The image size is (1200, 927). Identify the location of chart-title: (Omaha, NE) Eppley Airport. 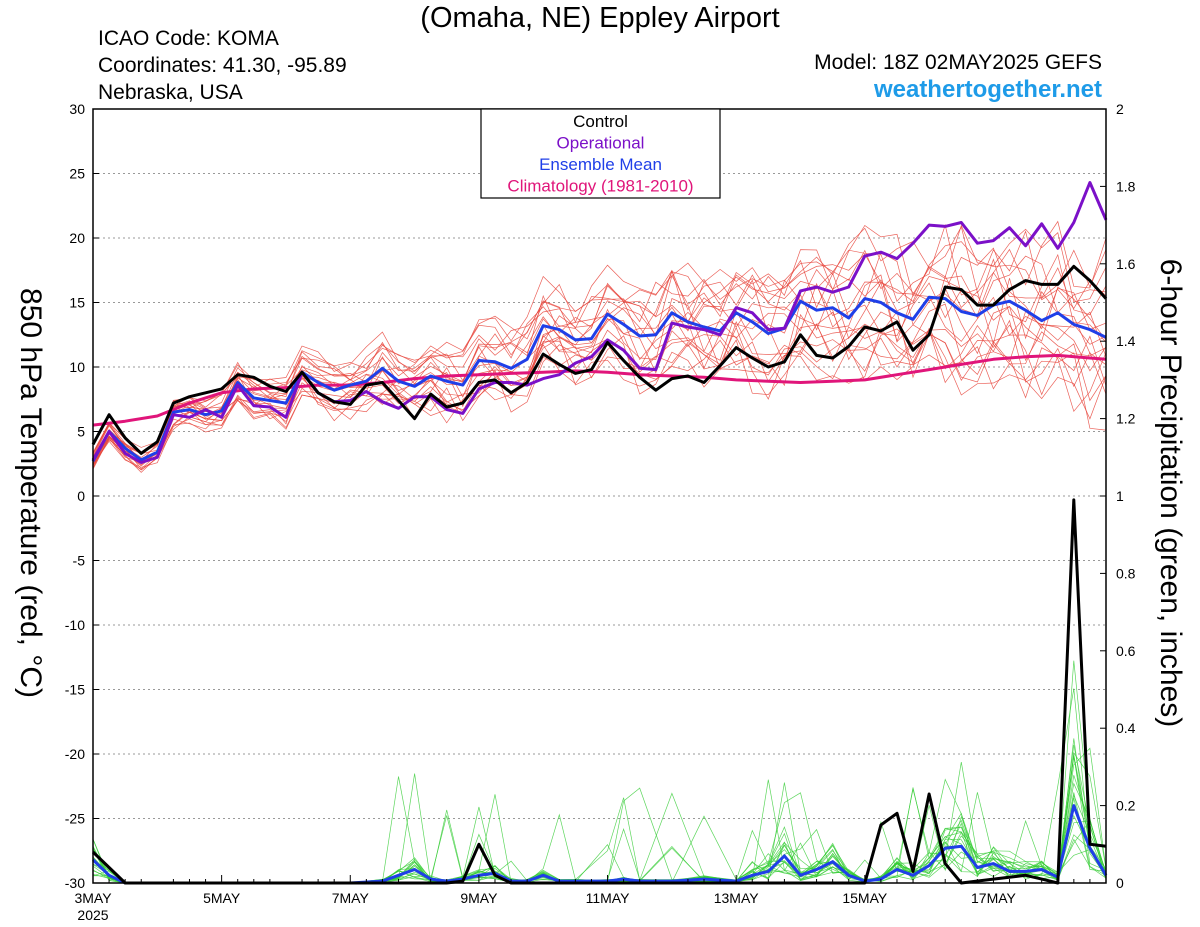
(600, 18).